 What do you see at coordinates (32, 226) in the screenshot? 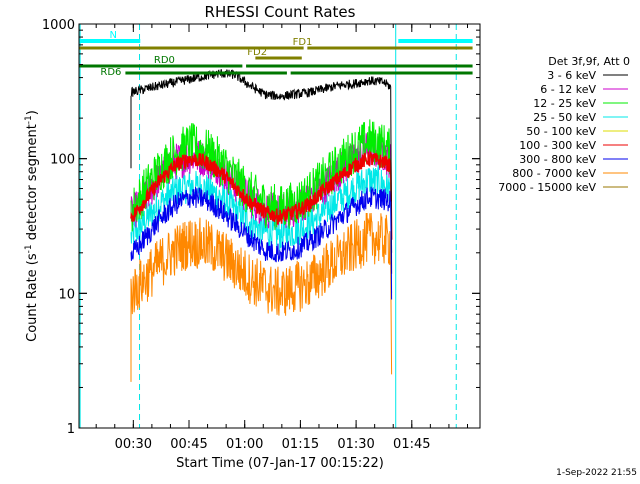
I see `y-axis-label: Count Rate (s-1 detector segment-1)` at bounding box center [32, 226].